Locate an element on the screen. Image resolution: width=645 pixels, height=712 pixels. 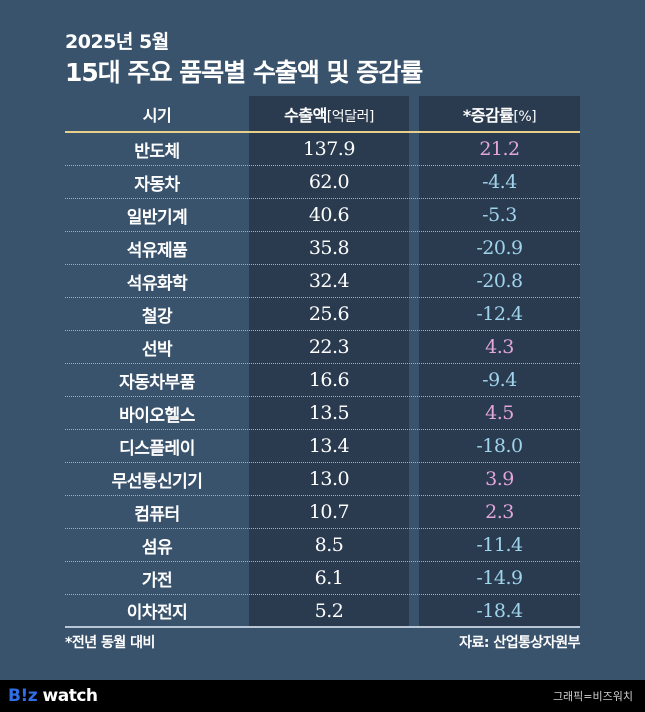
item-name: 디스플레이 is located at coordinates (157, 448).